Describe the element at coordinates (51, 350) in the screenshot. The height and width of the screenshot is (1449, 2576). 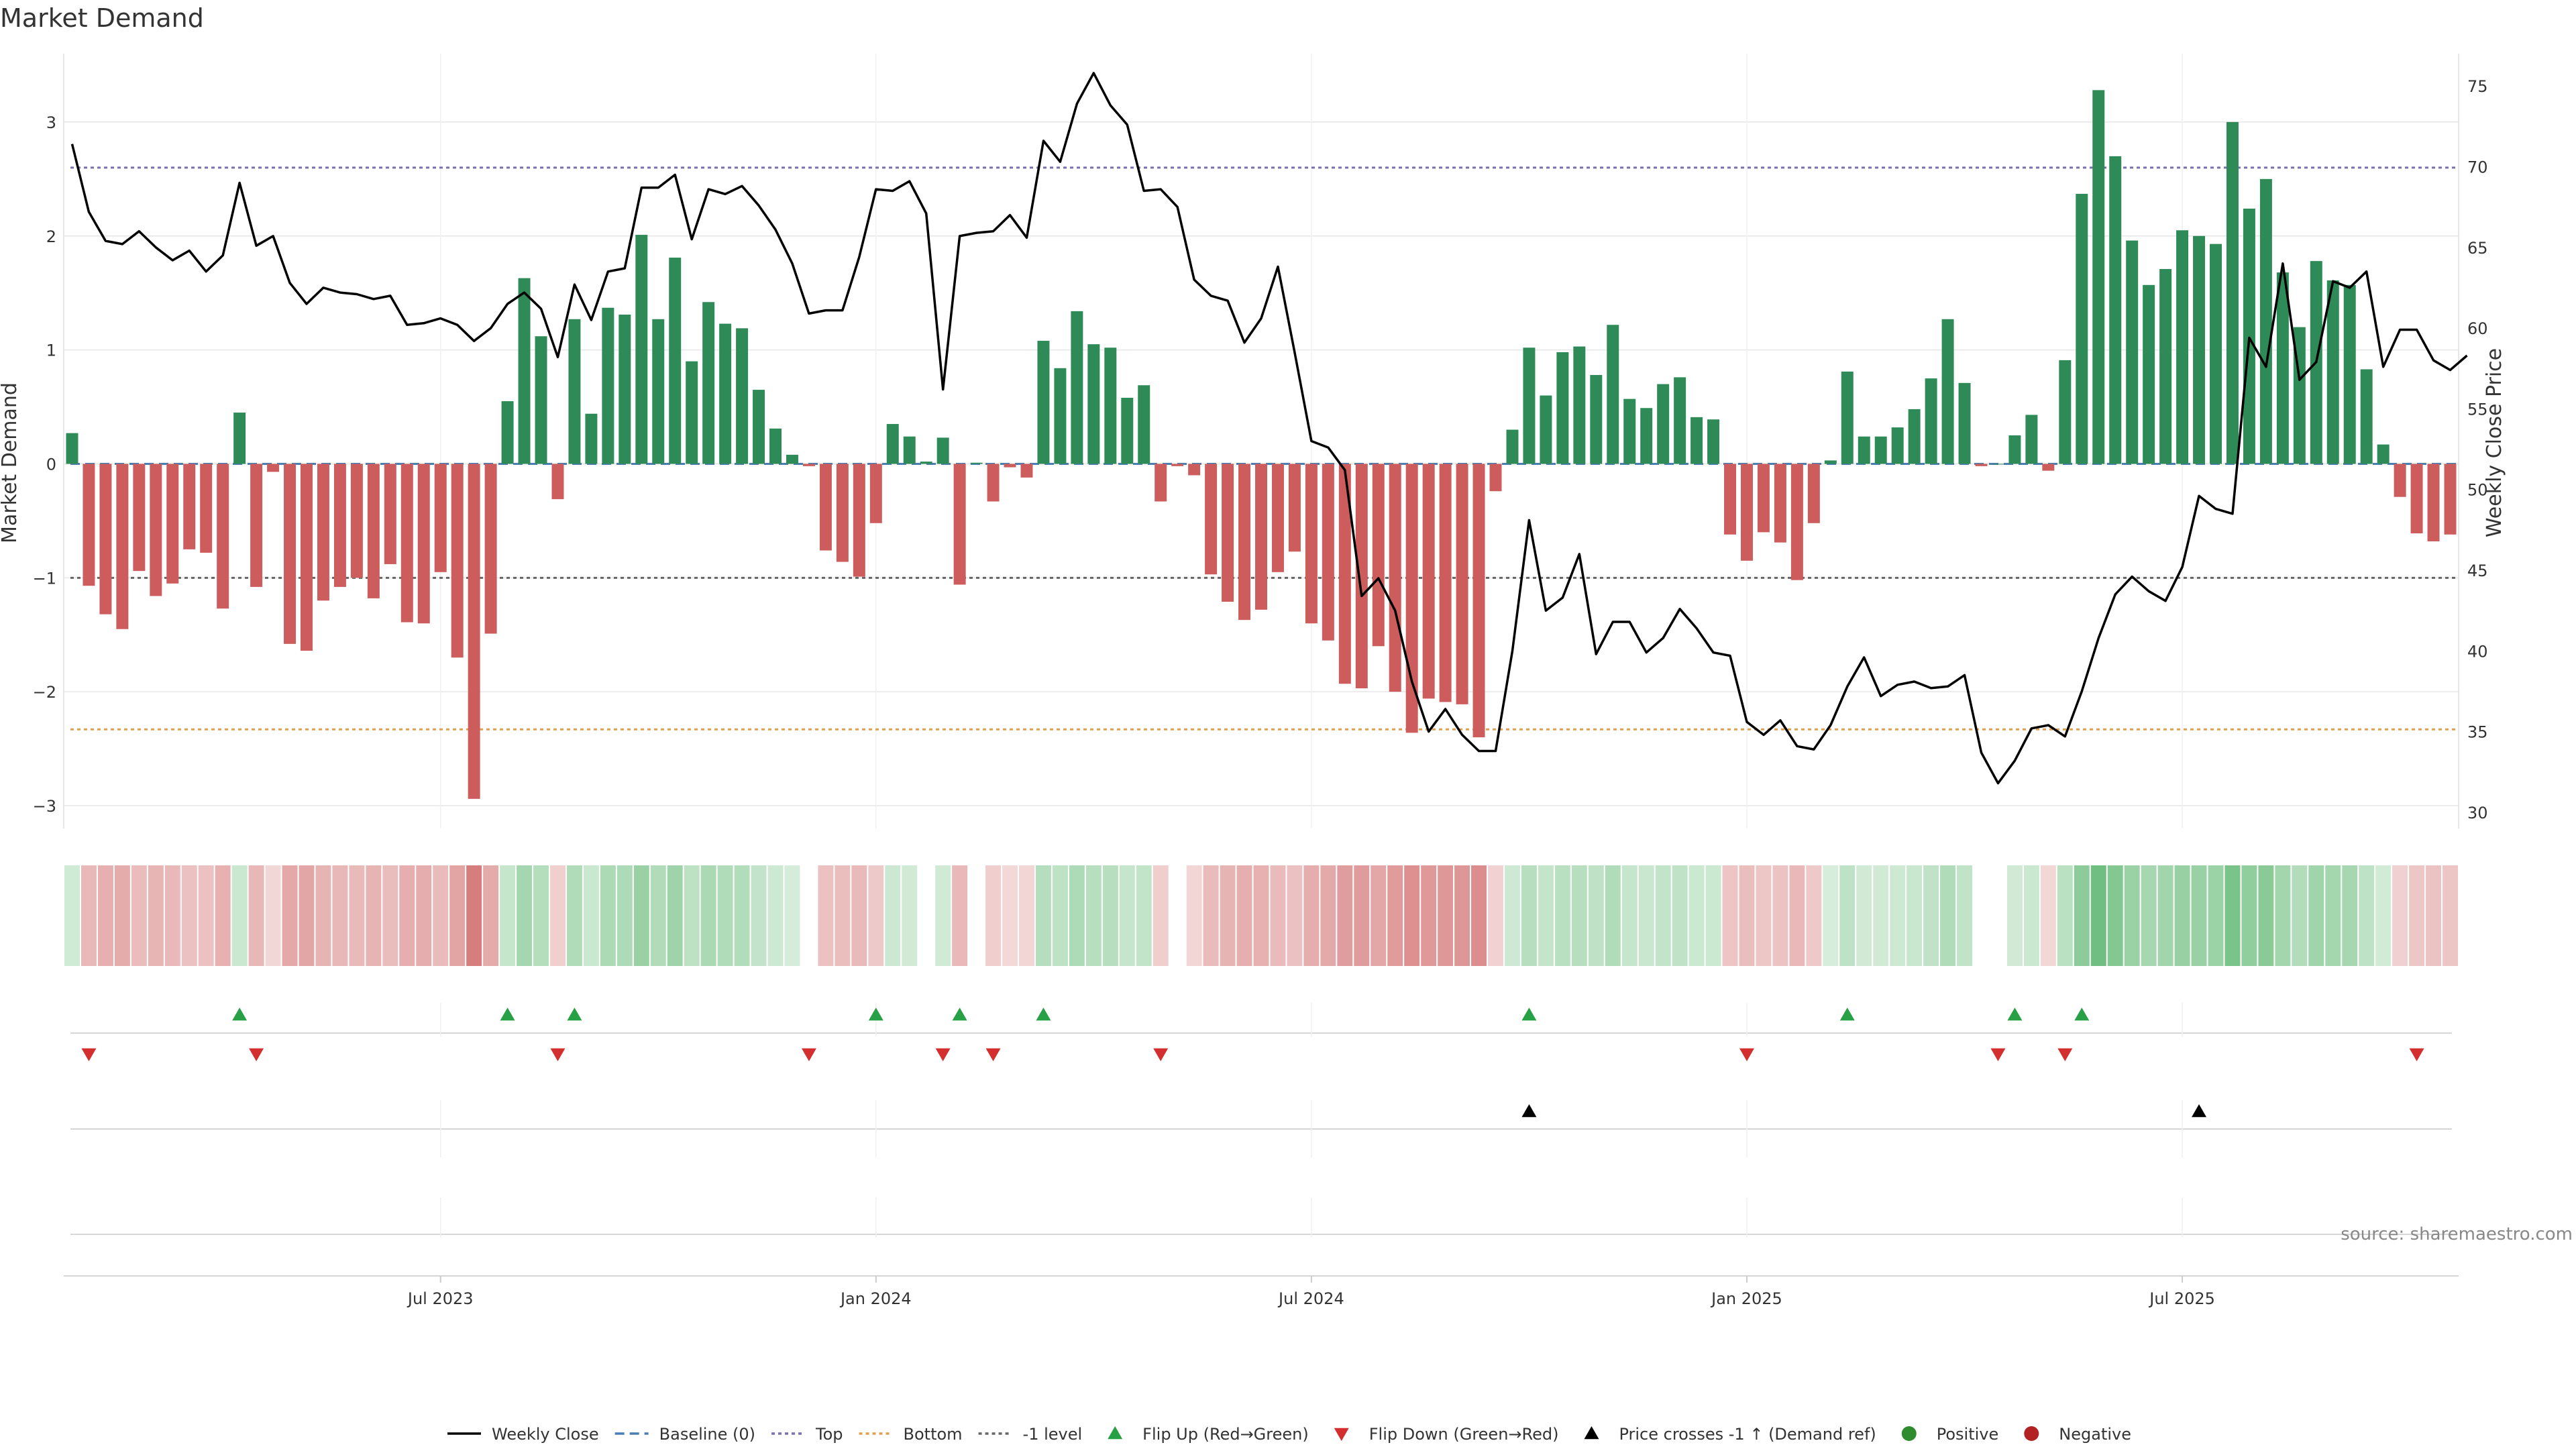
I see `left-tick-label: 1` at that location.